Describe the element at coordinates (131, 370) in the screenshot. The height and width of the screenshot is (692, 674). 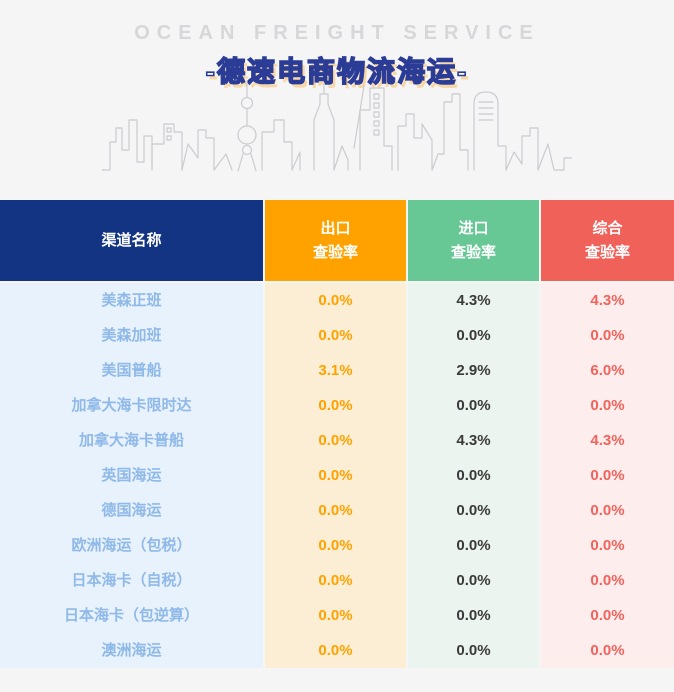
I see `channel-name-cell: 美国普船` at that location.